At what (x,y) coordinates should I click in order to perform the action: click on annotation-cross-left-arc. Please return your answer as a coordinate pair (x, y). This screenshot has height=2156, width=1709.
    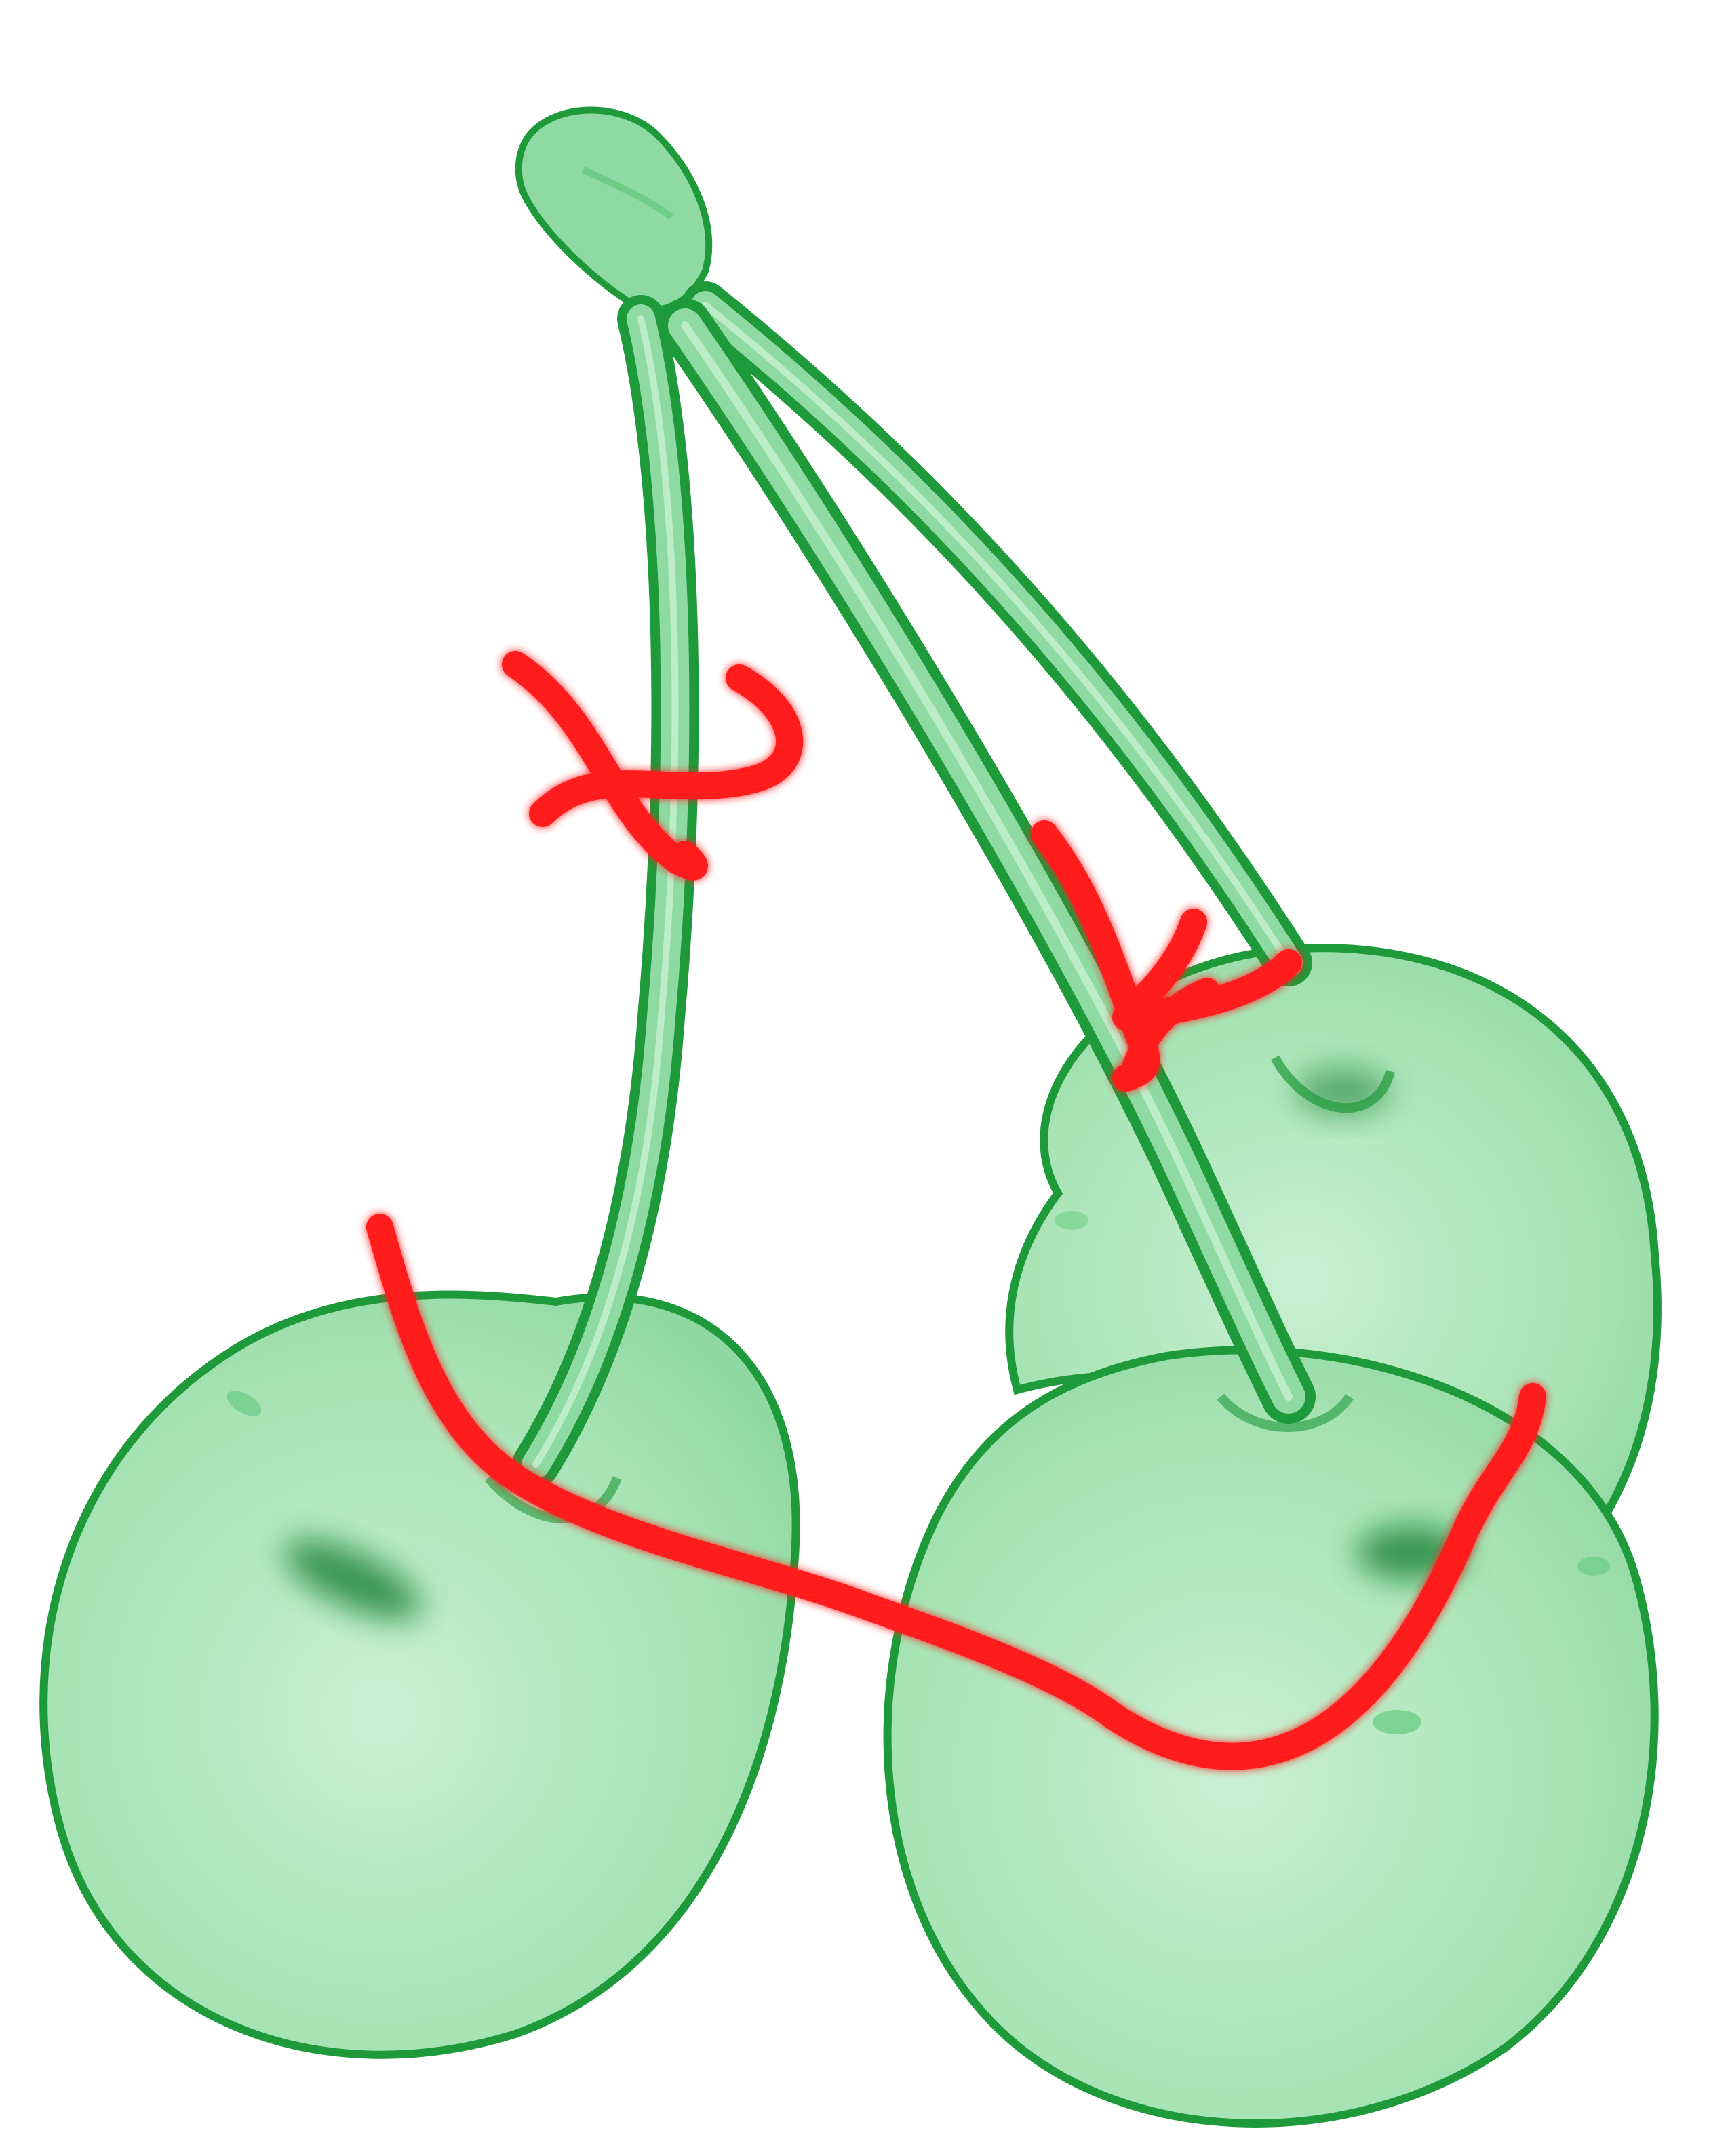
    Looking at the image, I should click on (666, 745).